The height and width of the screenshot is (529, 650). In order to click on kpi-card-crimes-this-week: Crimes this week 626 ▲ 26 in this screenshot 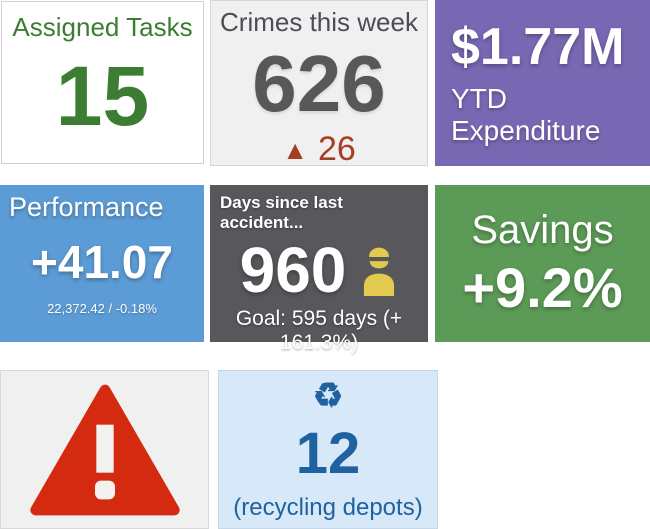, I will do `click(319, 84)`.